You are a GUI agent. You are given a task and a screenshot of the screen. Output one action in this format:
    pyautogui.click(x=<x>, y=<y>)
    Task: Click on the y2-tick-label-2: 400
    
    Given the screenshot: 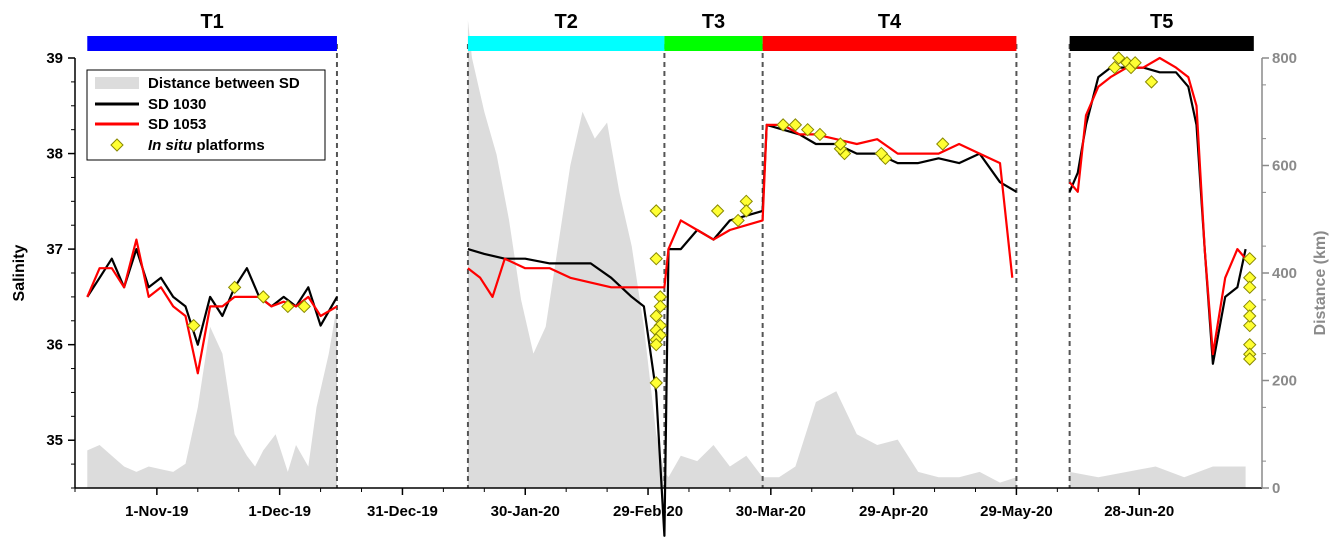 What is the action you would take?
    pyautogui.click(x=1284, y=273)
    